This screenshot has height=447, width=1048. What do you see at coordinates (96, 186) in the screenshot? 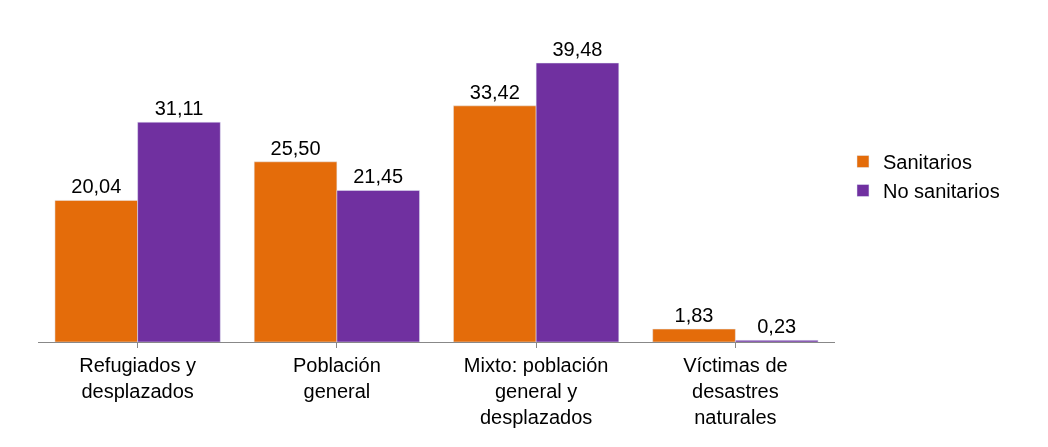
I see `data-label: 20,04` at bounding box center [96, 186].